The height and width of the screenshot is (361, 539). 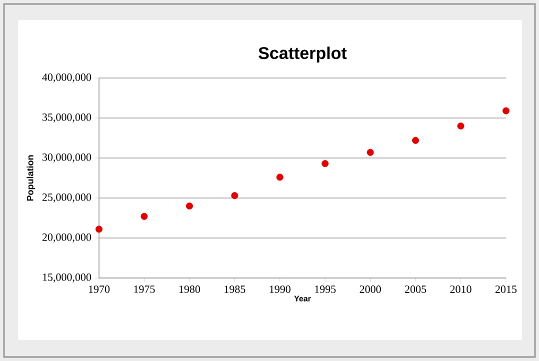 What do you see at coordinates (67, 237) in the screenshot?
I see `y-tick-label: 20,000,000` at bounding box center [67, 237].